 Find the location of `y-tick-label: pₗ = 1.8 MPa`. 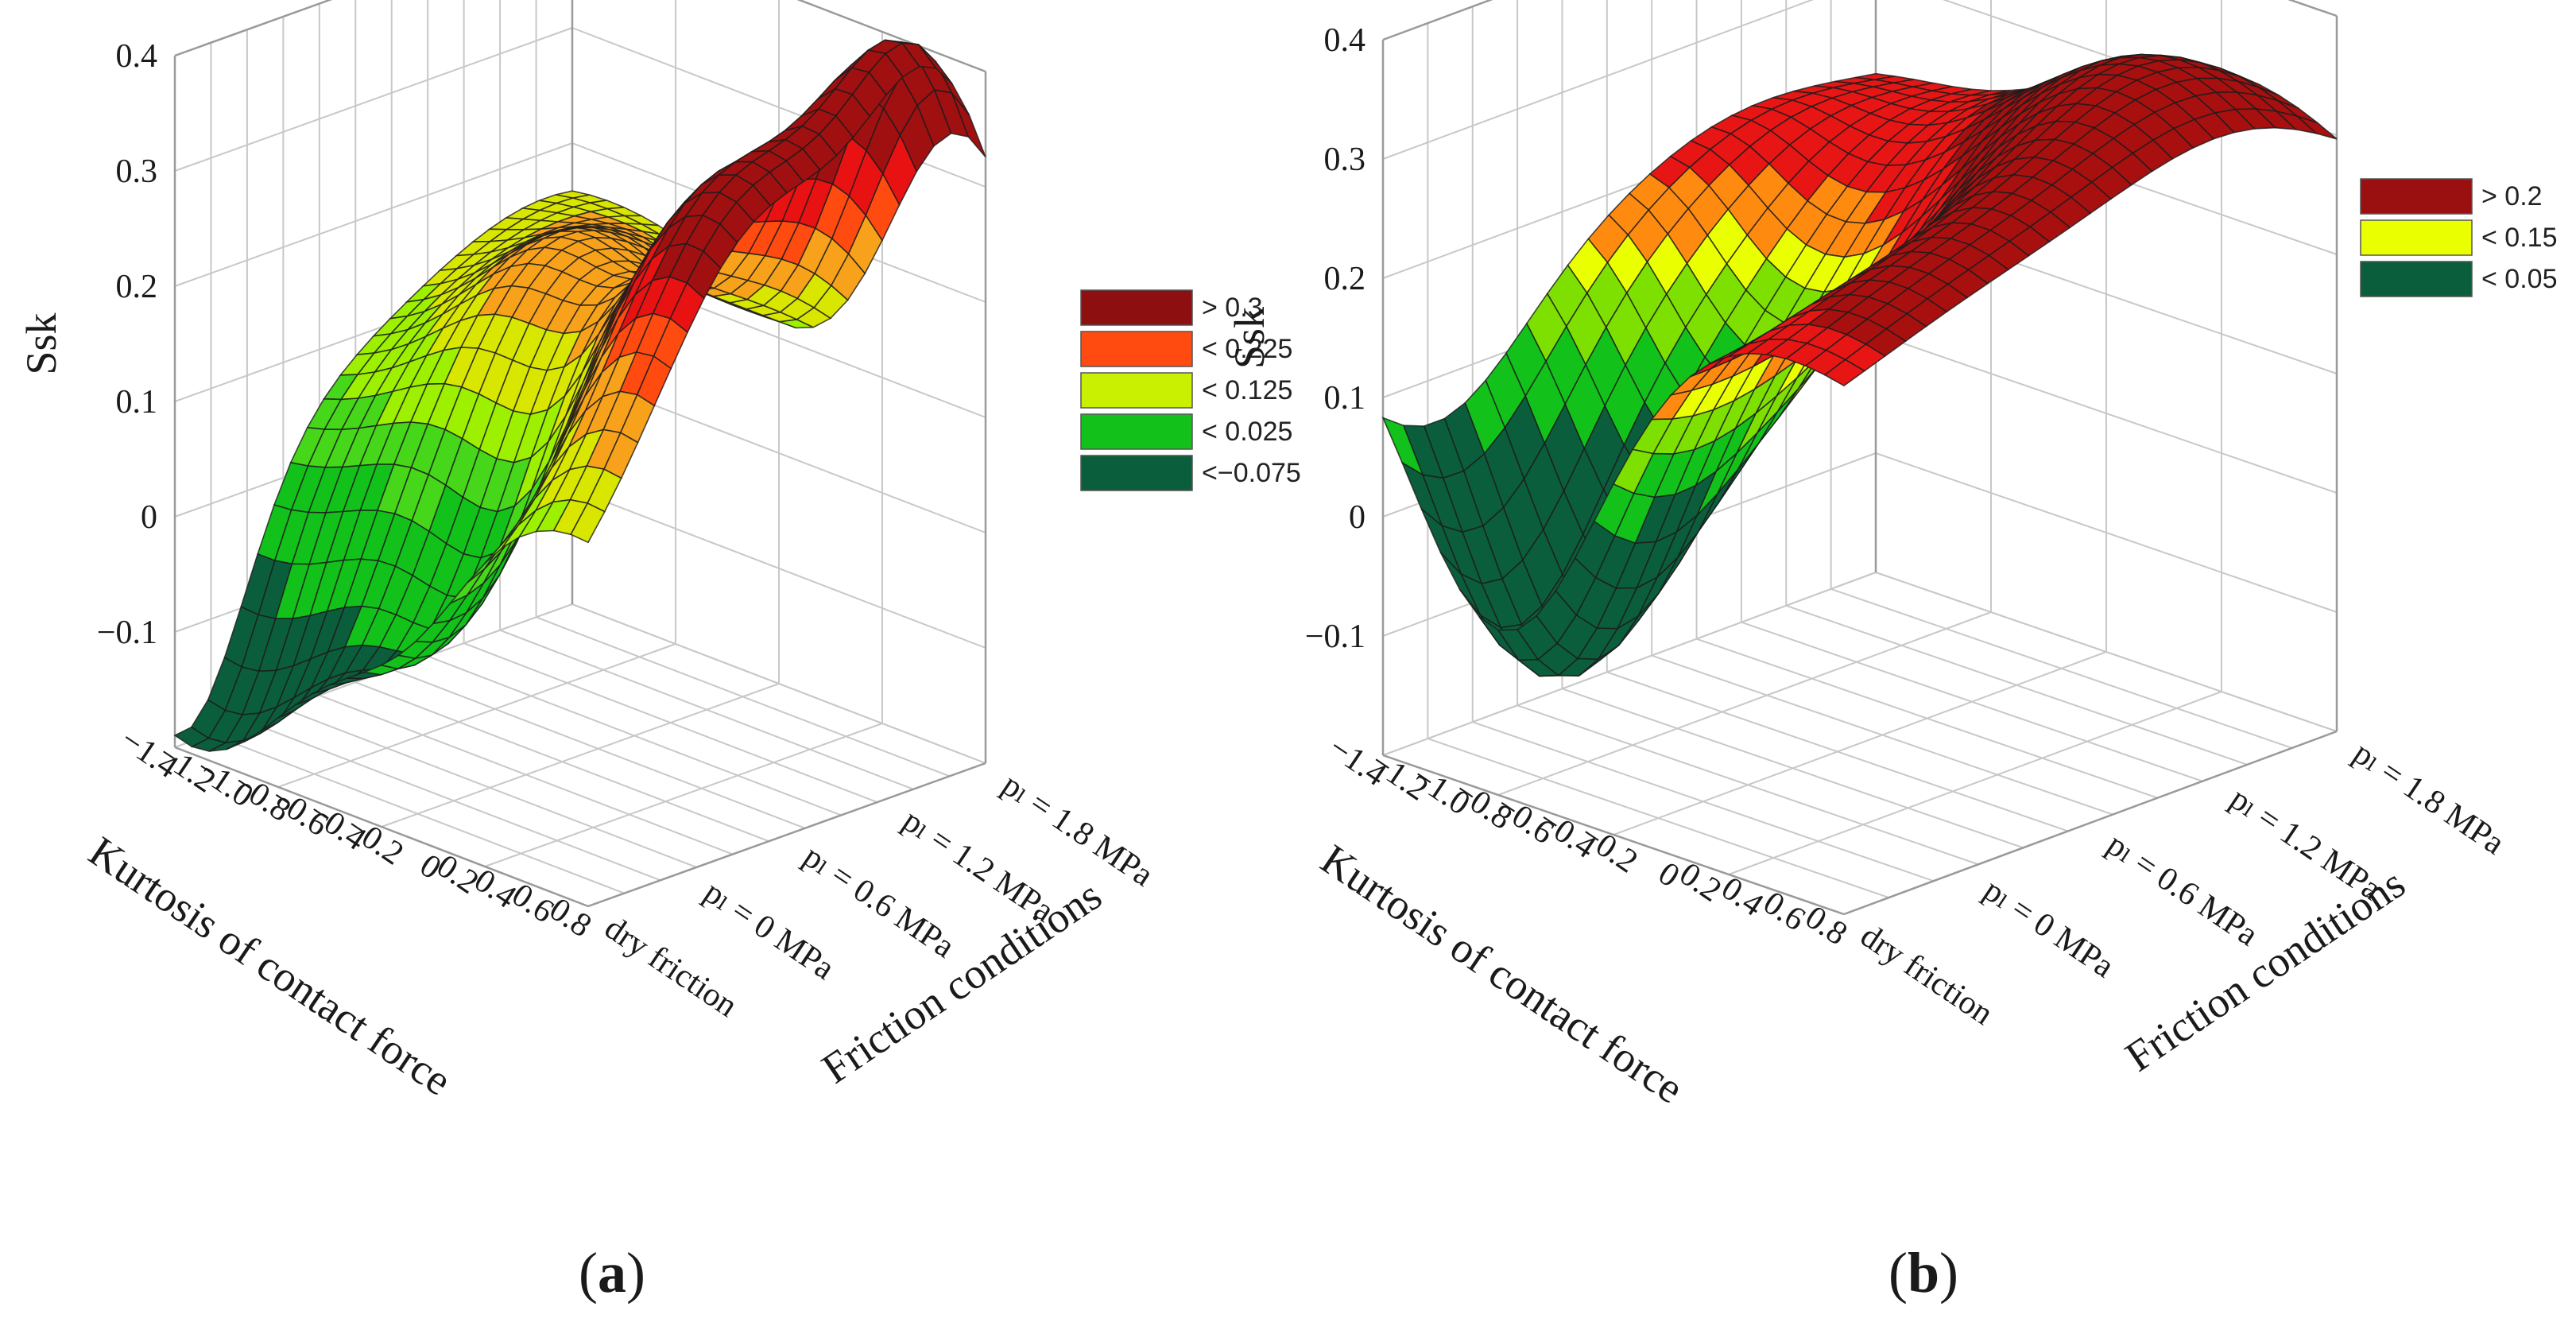

y-tick-label: pₗ = 1.8 MPa is located at coordinates (2428, 798).